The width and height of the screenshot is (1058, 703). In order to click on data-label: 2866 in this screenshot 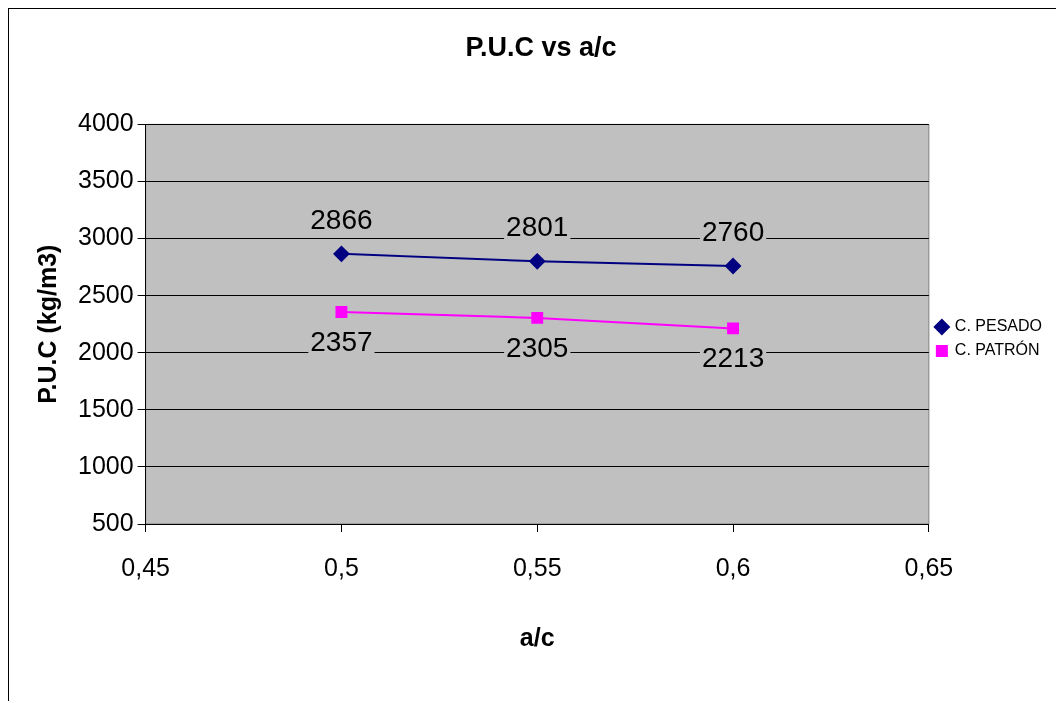, I will do `click(341, 219)`.